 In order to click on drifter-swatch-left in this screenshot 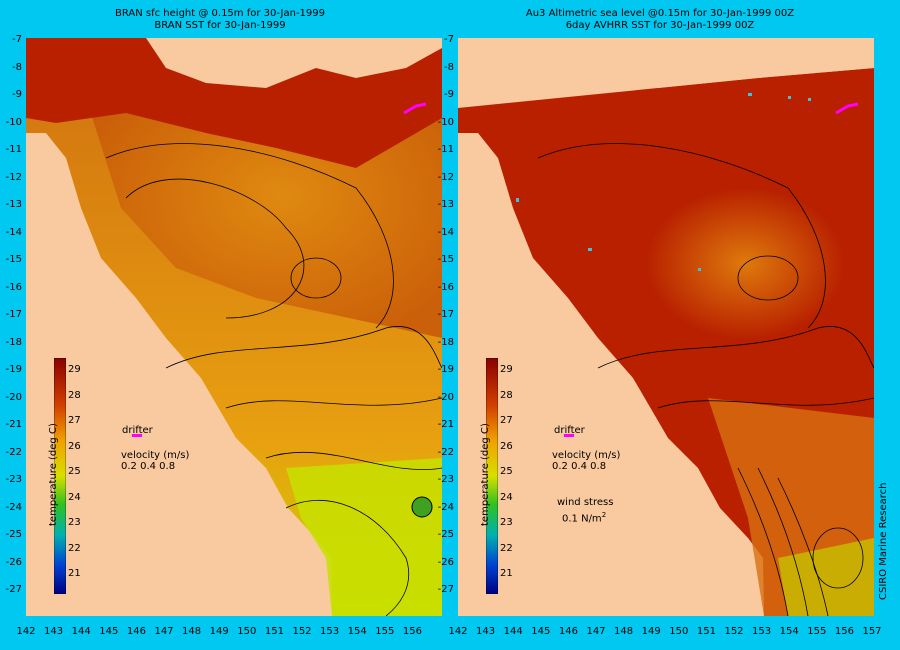, I will do `click(137, 435)`.